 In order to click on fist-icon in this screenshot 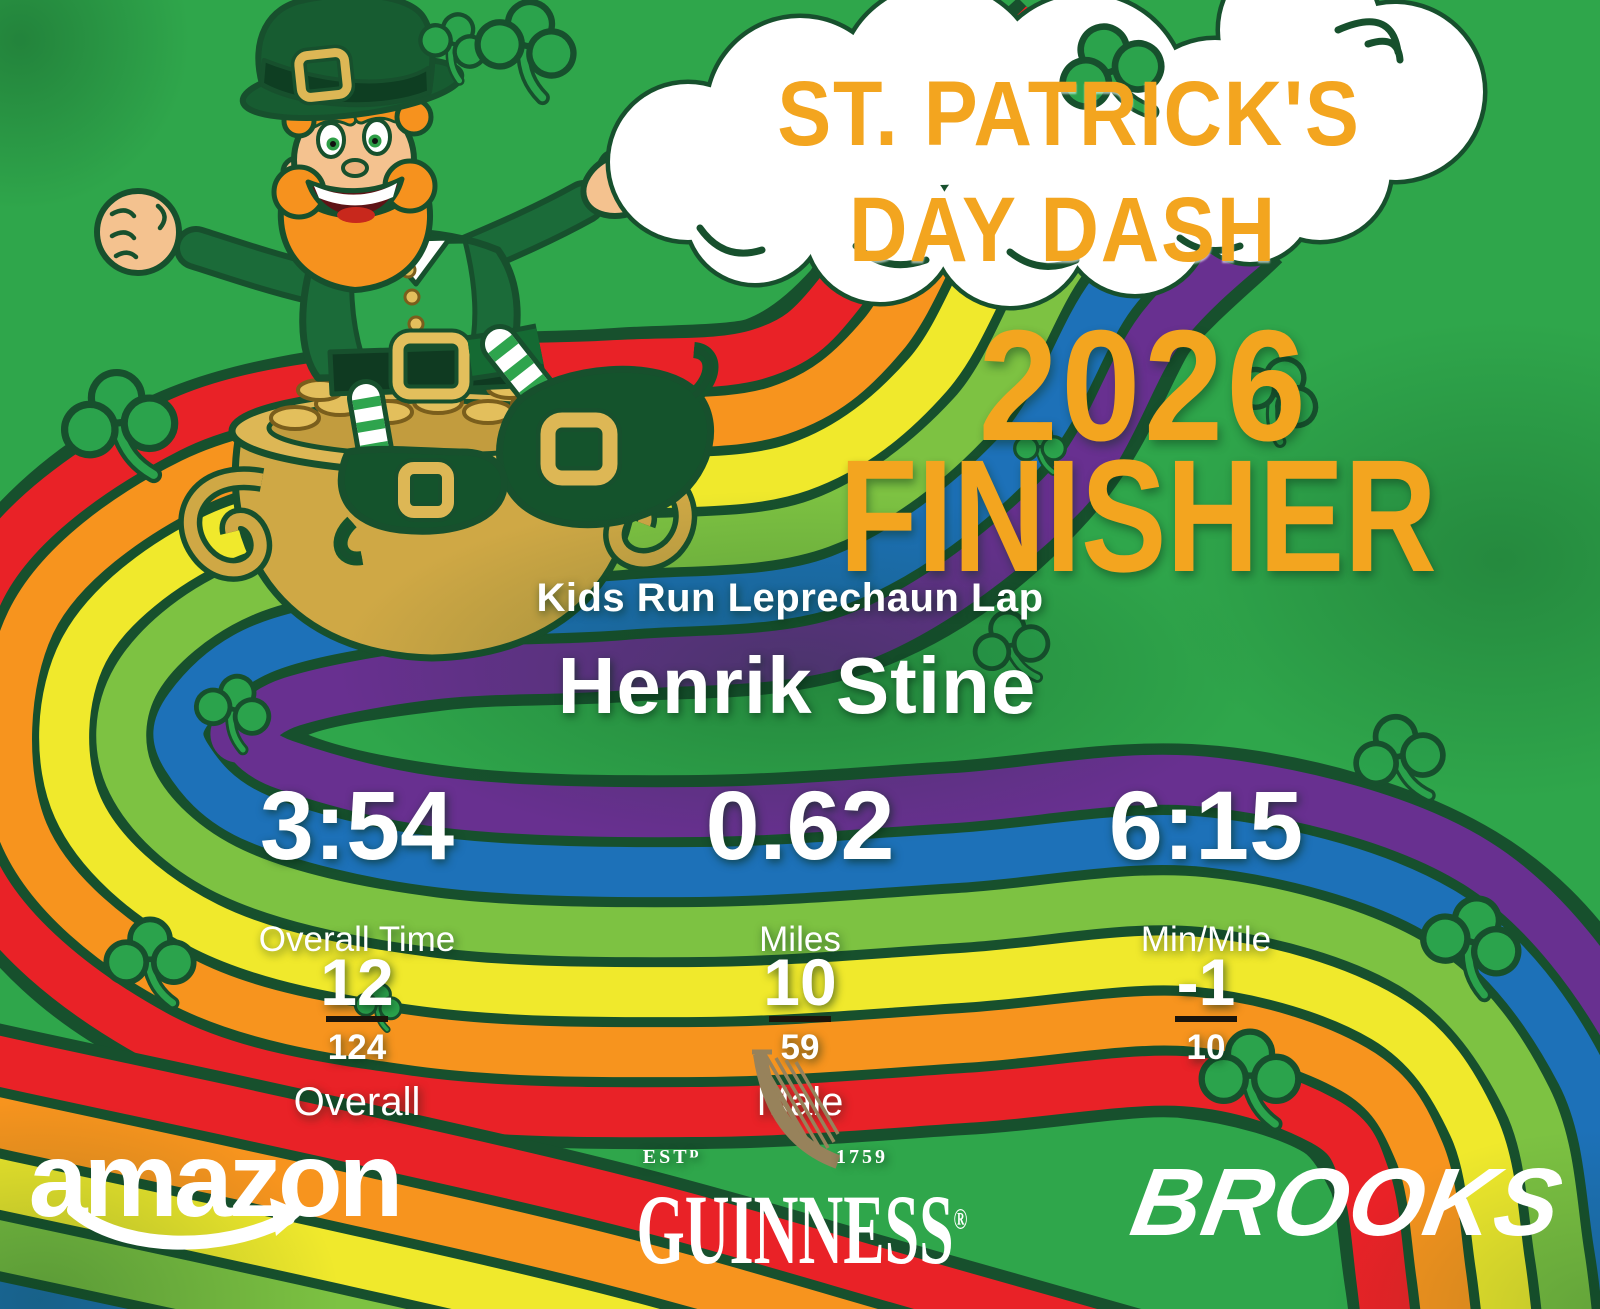, I will do `click(138, 232)`.